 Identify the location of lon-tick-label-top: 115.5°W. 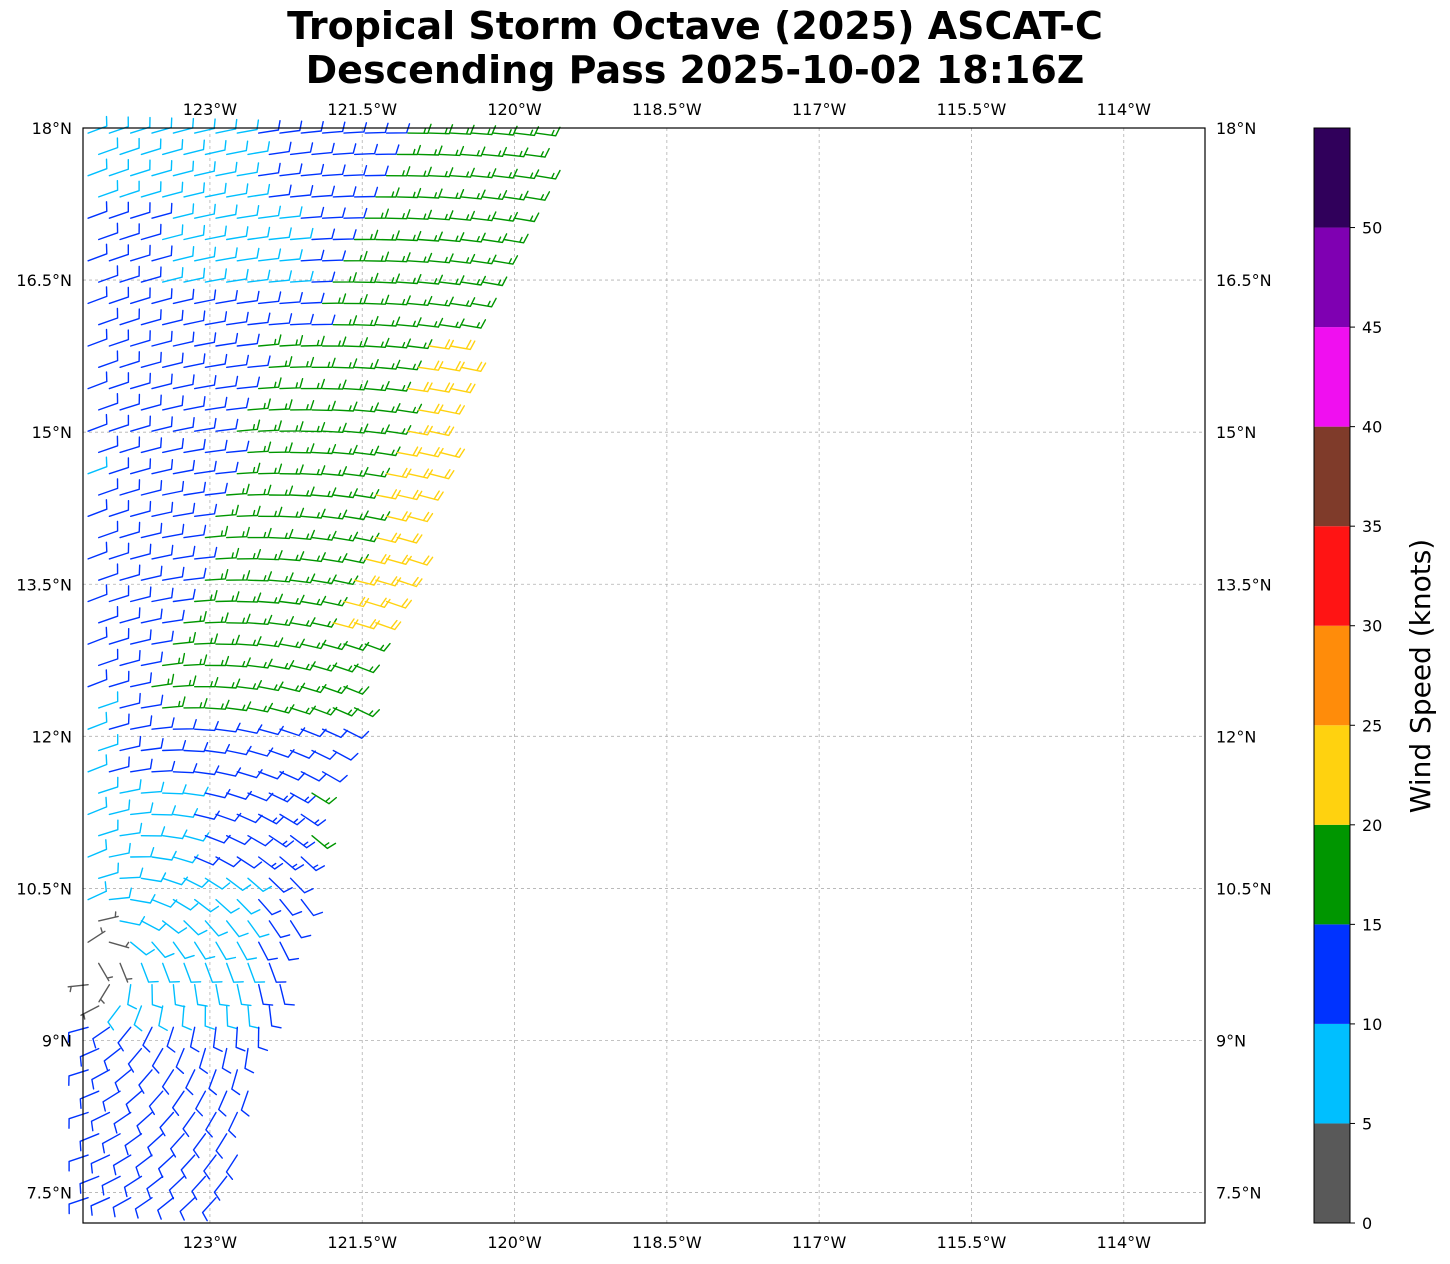
(972, 109).